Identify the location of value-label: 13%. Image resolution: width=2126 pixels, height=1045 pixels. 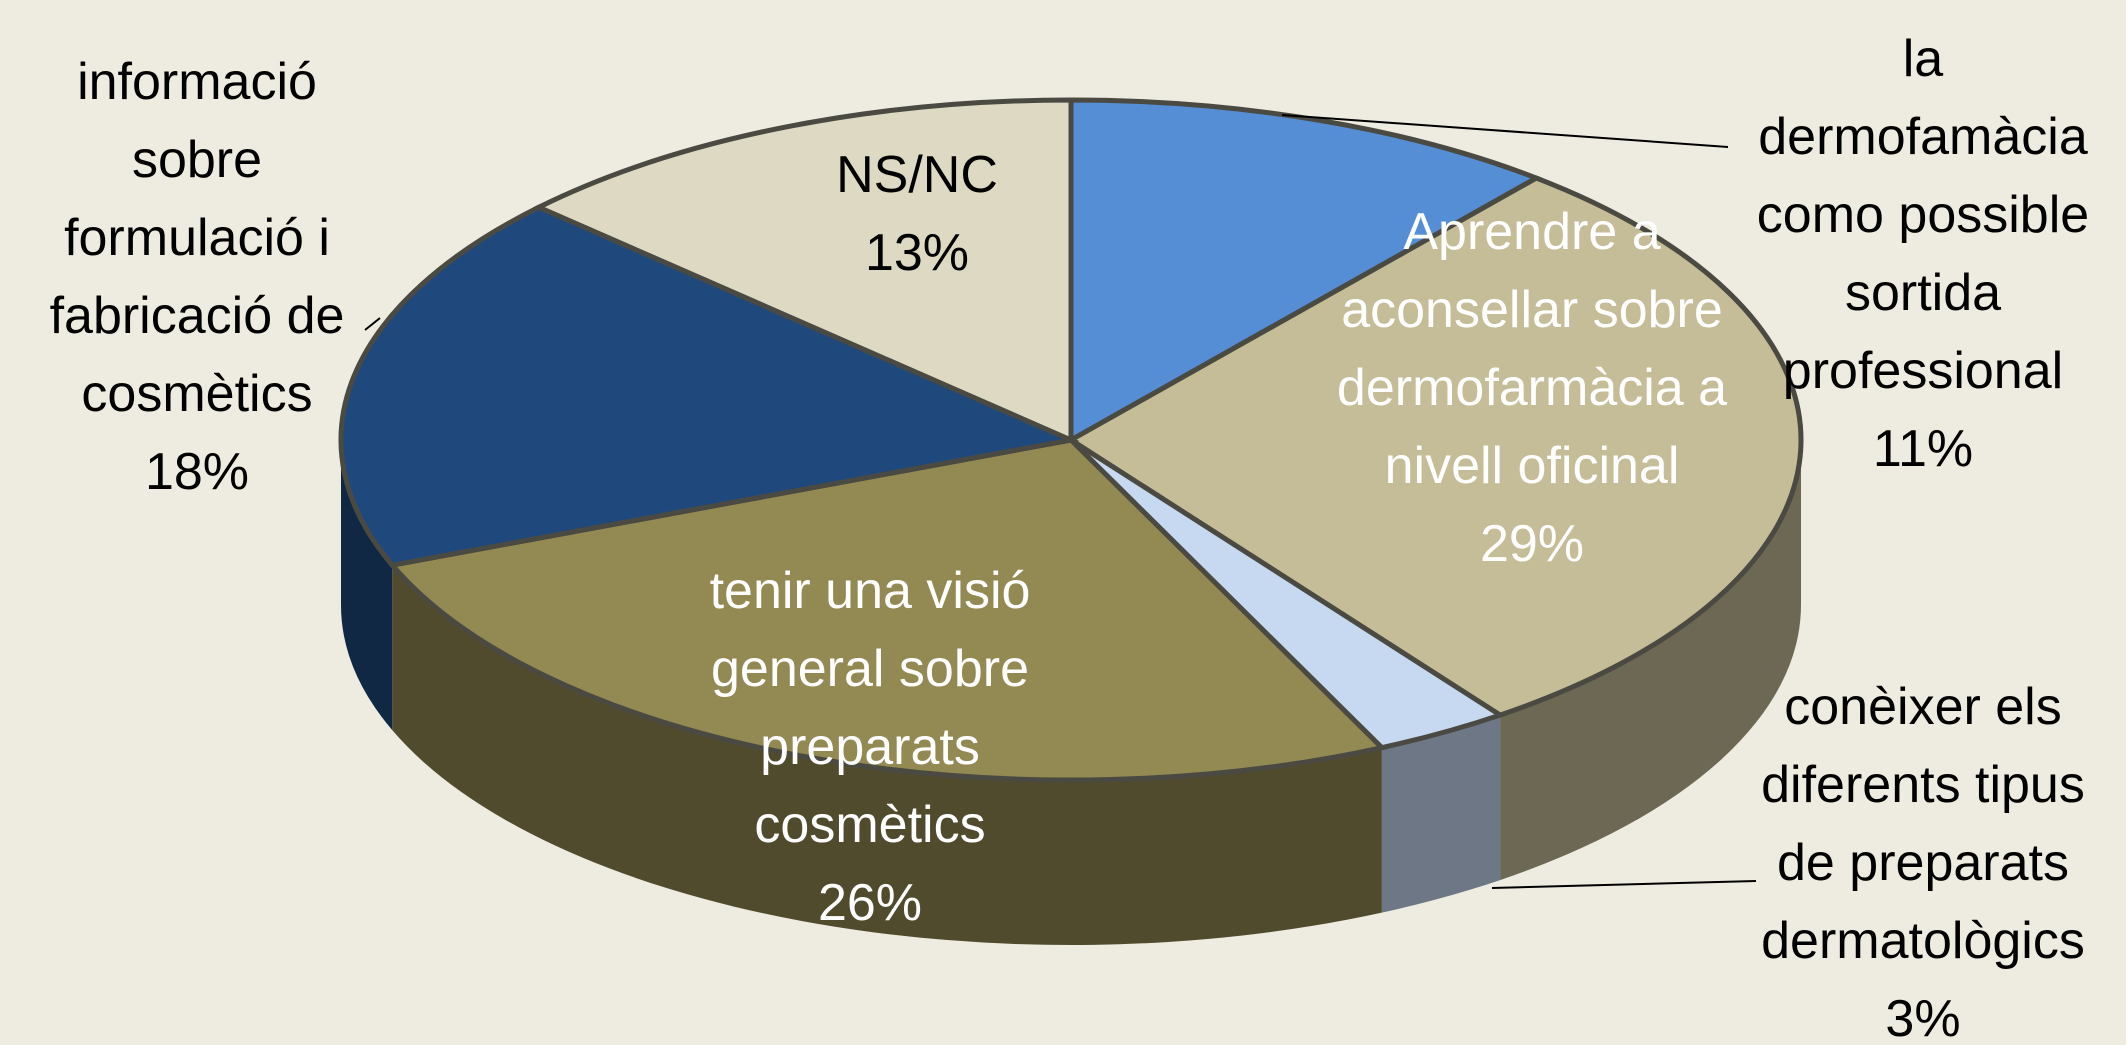
(917, 253).